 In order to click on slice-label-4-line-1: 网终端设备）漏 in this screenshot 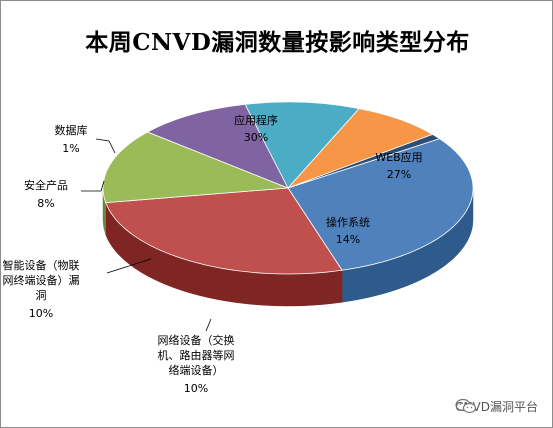, I will do `click(41, 280)`.